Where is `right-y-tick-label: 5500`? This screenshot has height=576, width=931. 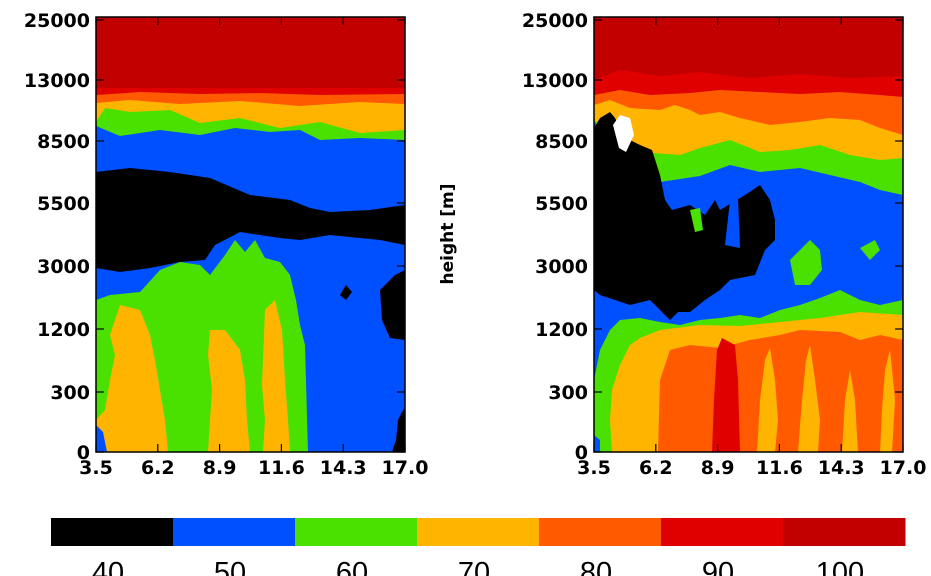 right-y-tick-label: 5500 is located at coordinates (561, 204).